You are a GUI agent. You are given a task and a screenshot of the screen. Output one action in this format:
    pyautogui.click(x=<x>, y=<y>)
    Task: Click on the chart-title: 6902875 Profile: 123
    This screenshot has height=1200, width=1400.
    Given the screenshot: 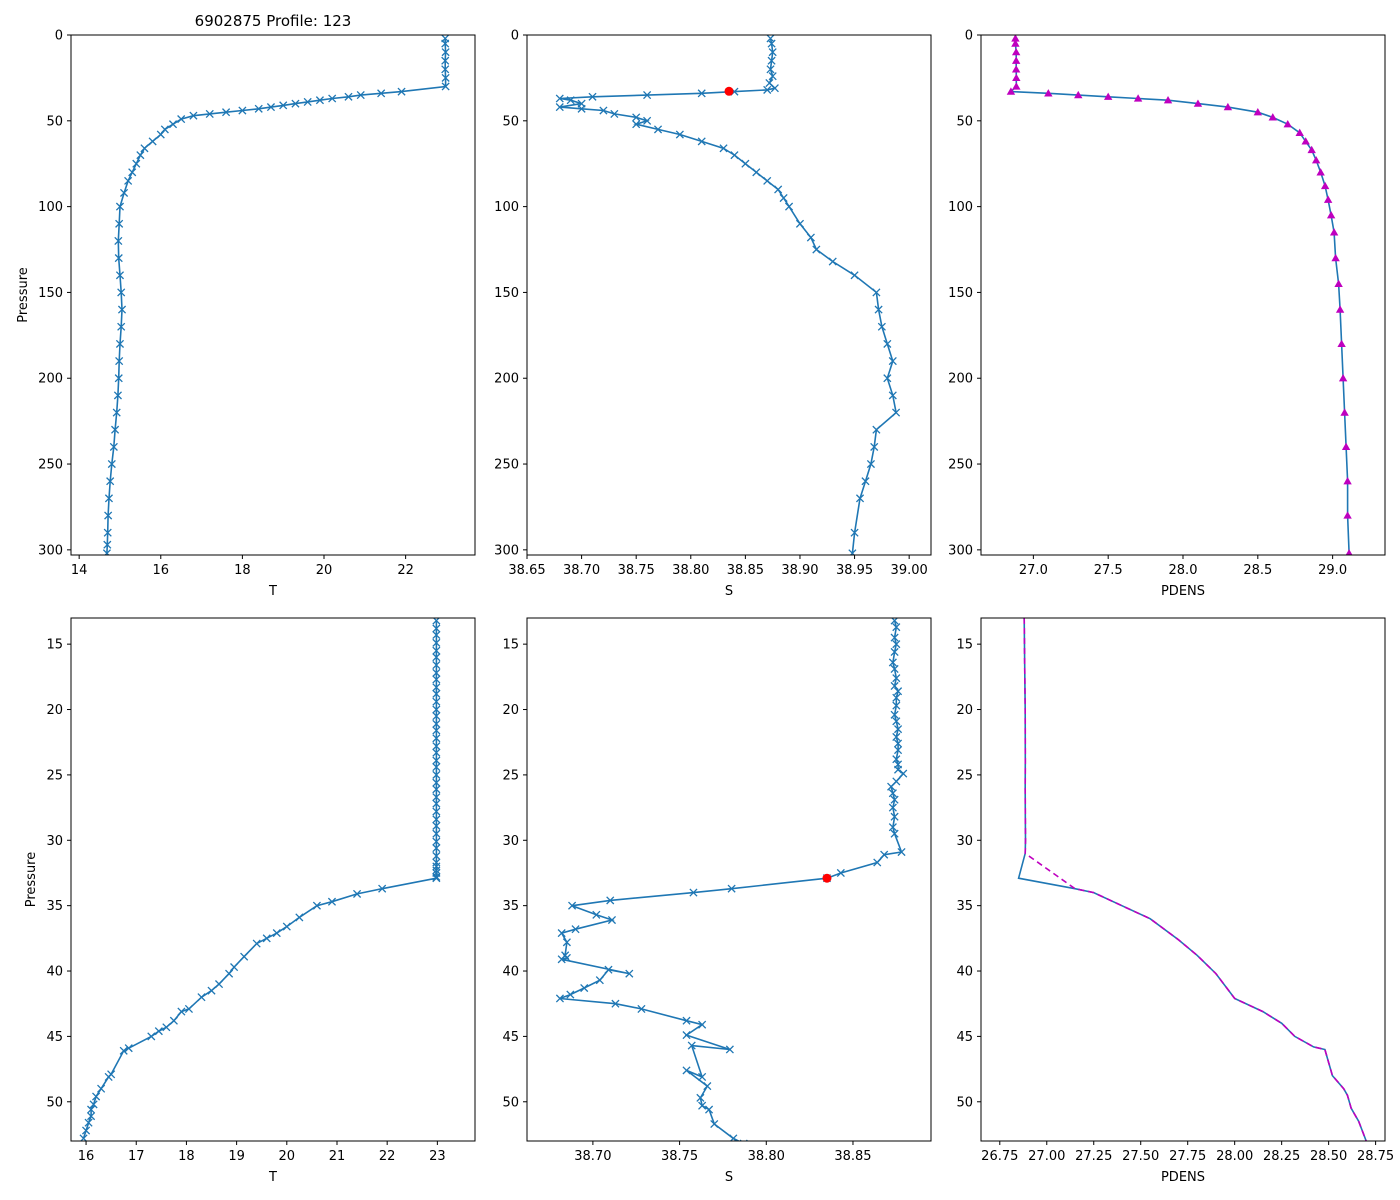 What is the action you would take?
    pyautogui.click(x=273, y=21)
    